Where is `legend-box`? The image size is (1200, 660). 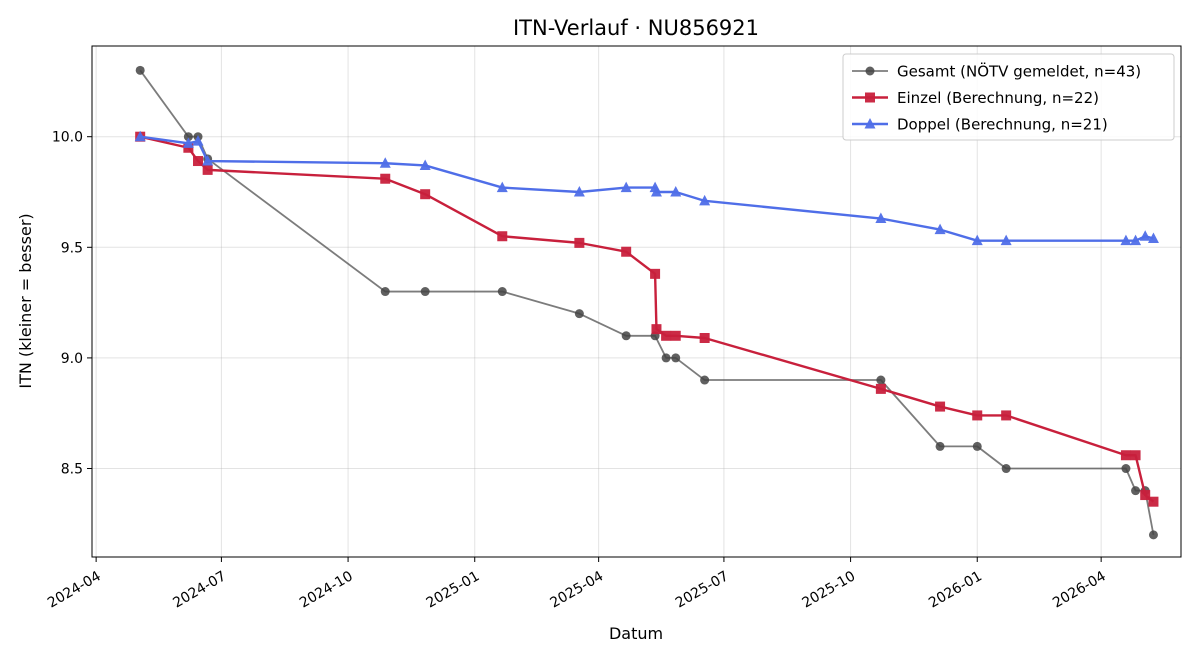 legend-box is located at coordinates (1008, 97).